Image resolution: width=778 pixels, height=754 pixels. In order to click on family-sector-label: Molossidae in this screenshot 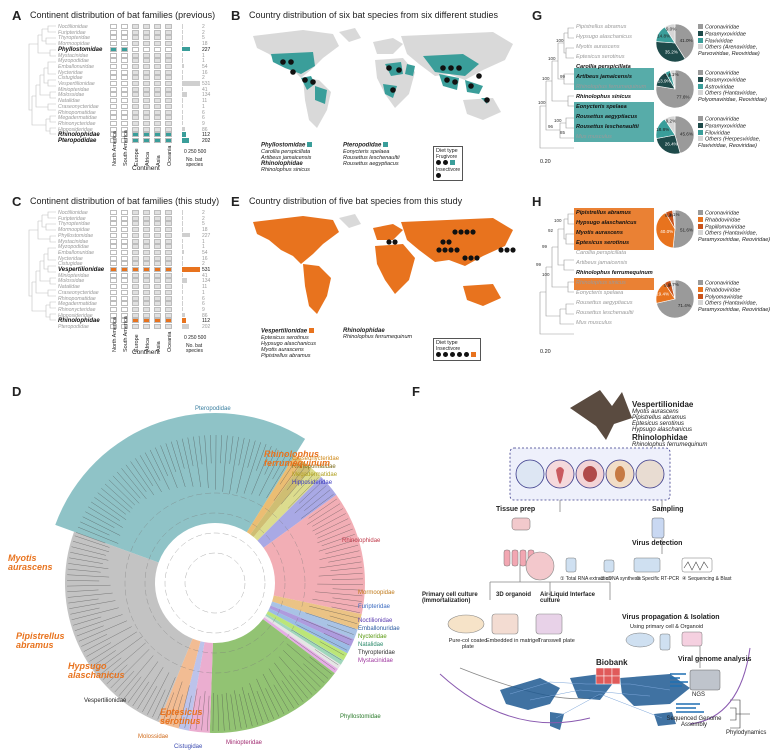, I will do `click(153, 737)`.